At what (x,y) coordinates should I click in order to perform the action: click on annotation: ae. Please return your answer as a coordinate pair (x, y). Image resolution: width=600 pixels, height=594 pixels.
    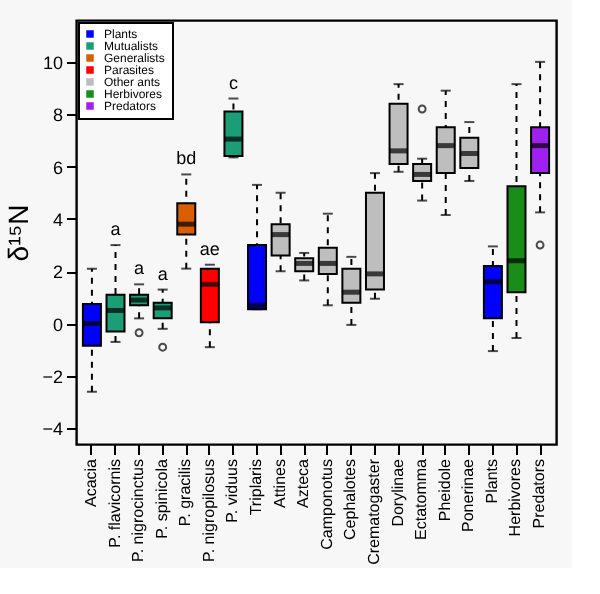
    Looking at the image, I should click on (209, 248).